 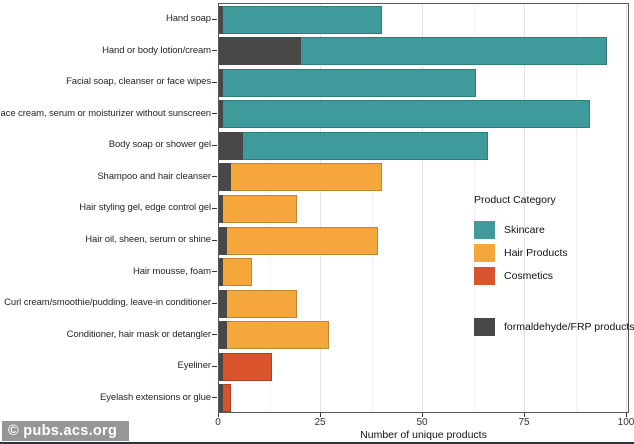 I want to click on y-axis-label: Shampoo and hair cleanser, so click(x=154, y=176).